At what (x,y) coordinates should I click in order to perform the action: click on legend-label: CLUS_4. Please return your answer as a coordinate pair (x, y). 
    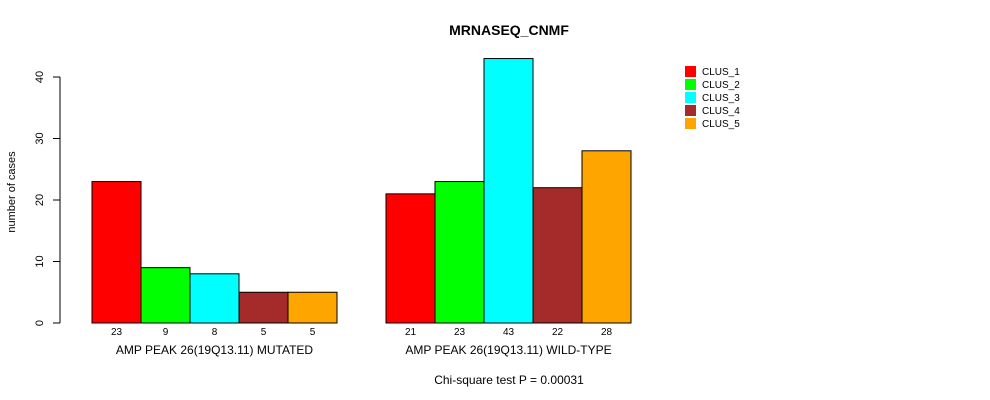
    Looking at the image, I should click on (721, 111).